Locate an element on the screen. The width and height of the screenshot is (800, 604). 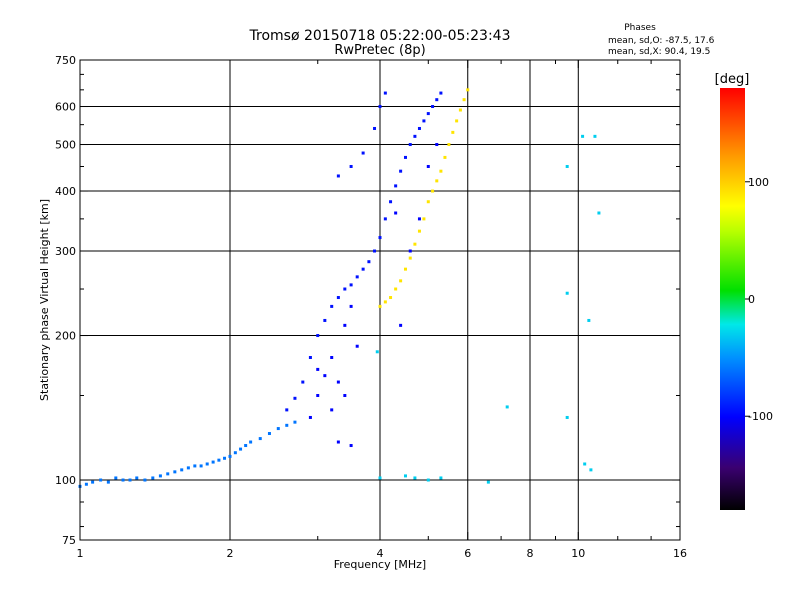
y-tick-label: 400 is located at coordinates (65, 191).